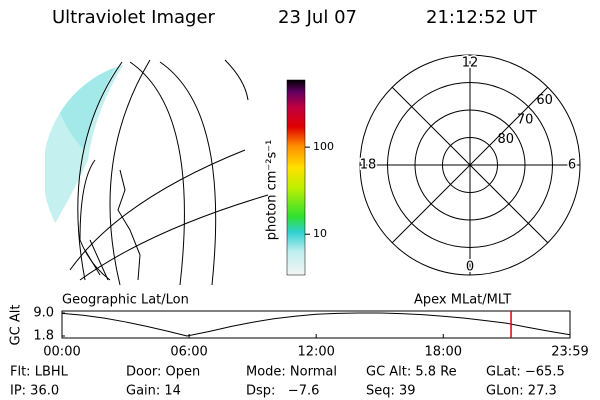 The image size is (600, 400). I want to click on polar-spoke, so click(470, 165).